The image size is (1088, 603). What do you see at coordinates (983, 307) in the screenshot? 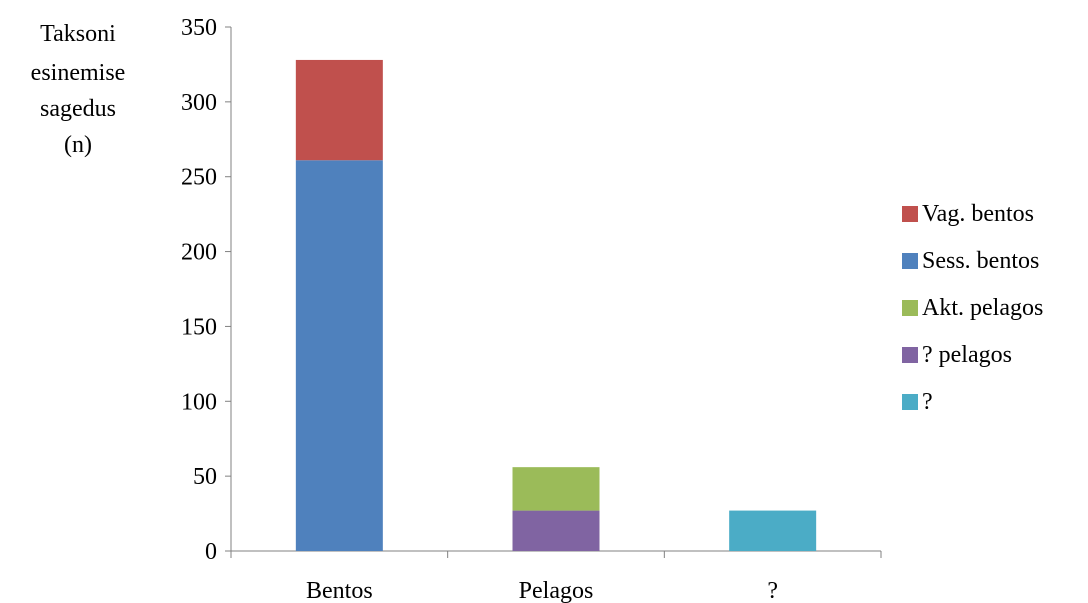
I see `legend-label: Akt. pelagos` at bounding box center [983, 307].